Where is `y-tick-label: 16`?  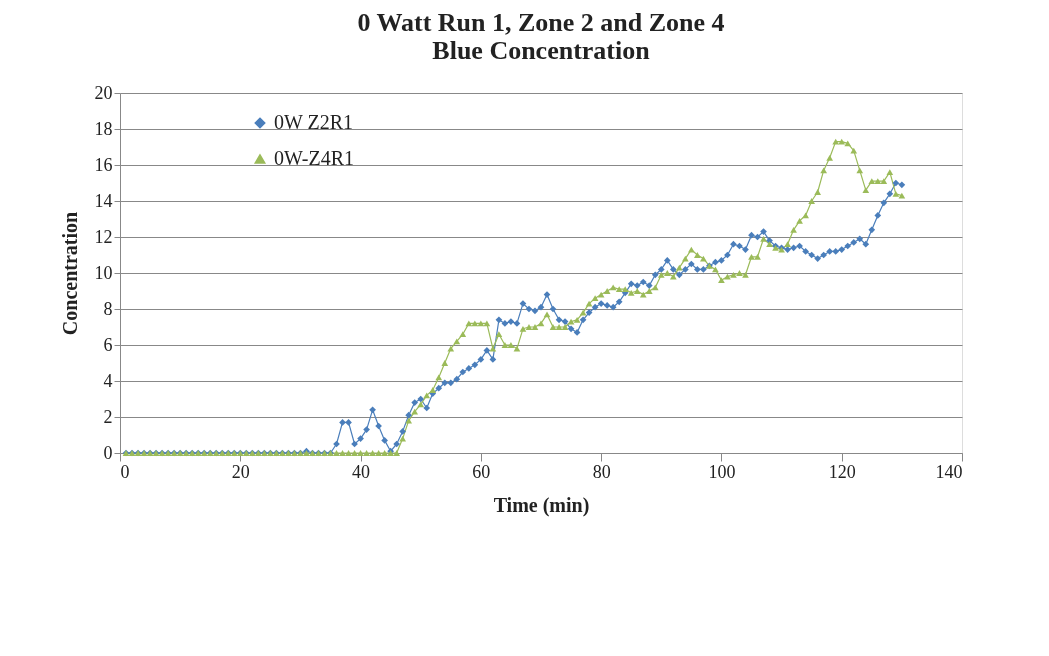
y-tick-label: 16 is located at coordinates (103, 164).